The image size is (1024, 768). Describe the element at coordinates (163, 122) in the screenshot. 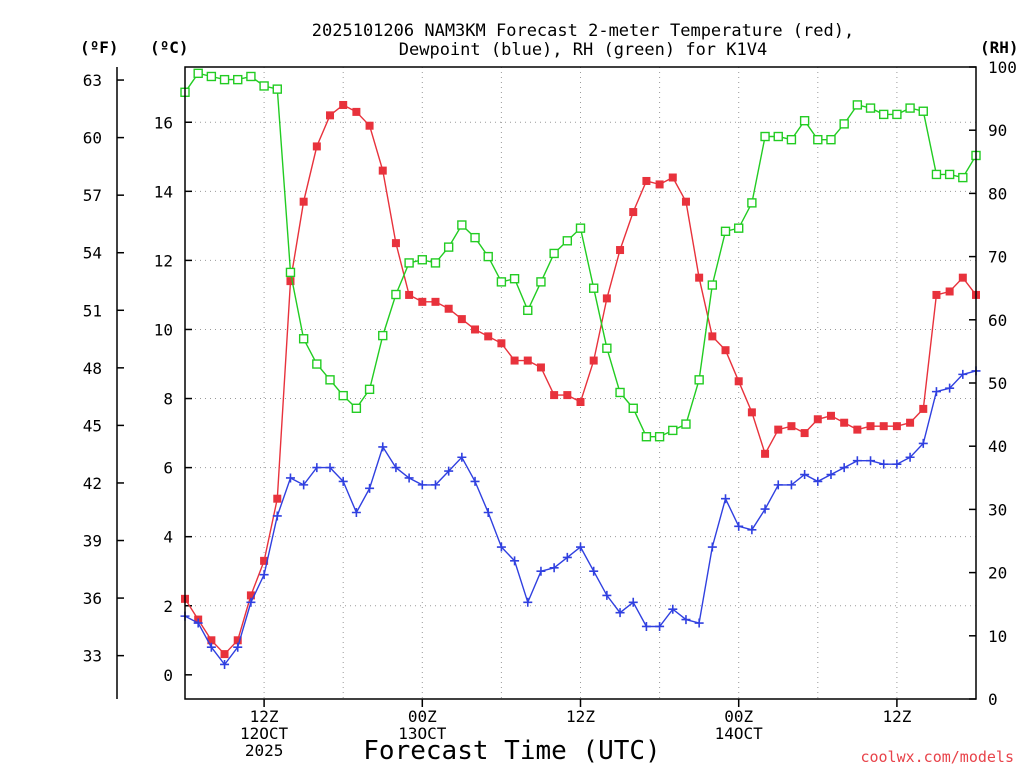

I see `celsius-tick-label: 16` at that location.